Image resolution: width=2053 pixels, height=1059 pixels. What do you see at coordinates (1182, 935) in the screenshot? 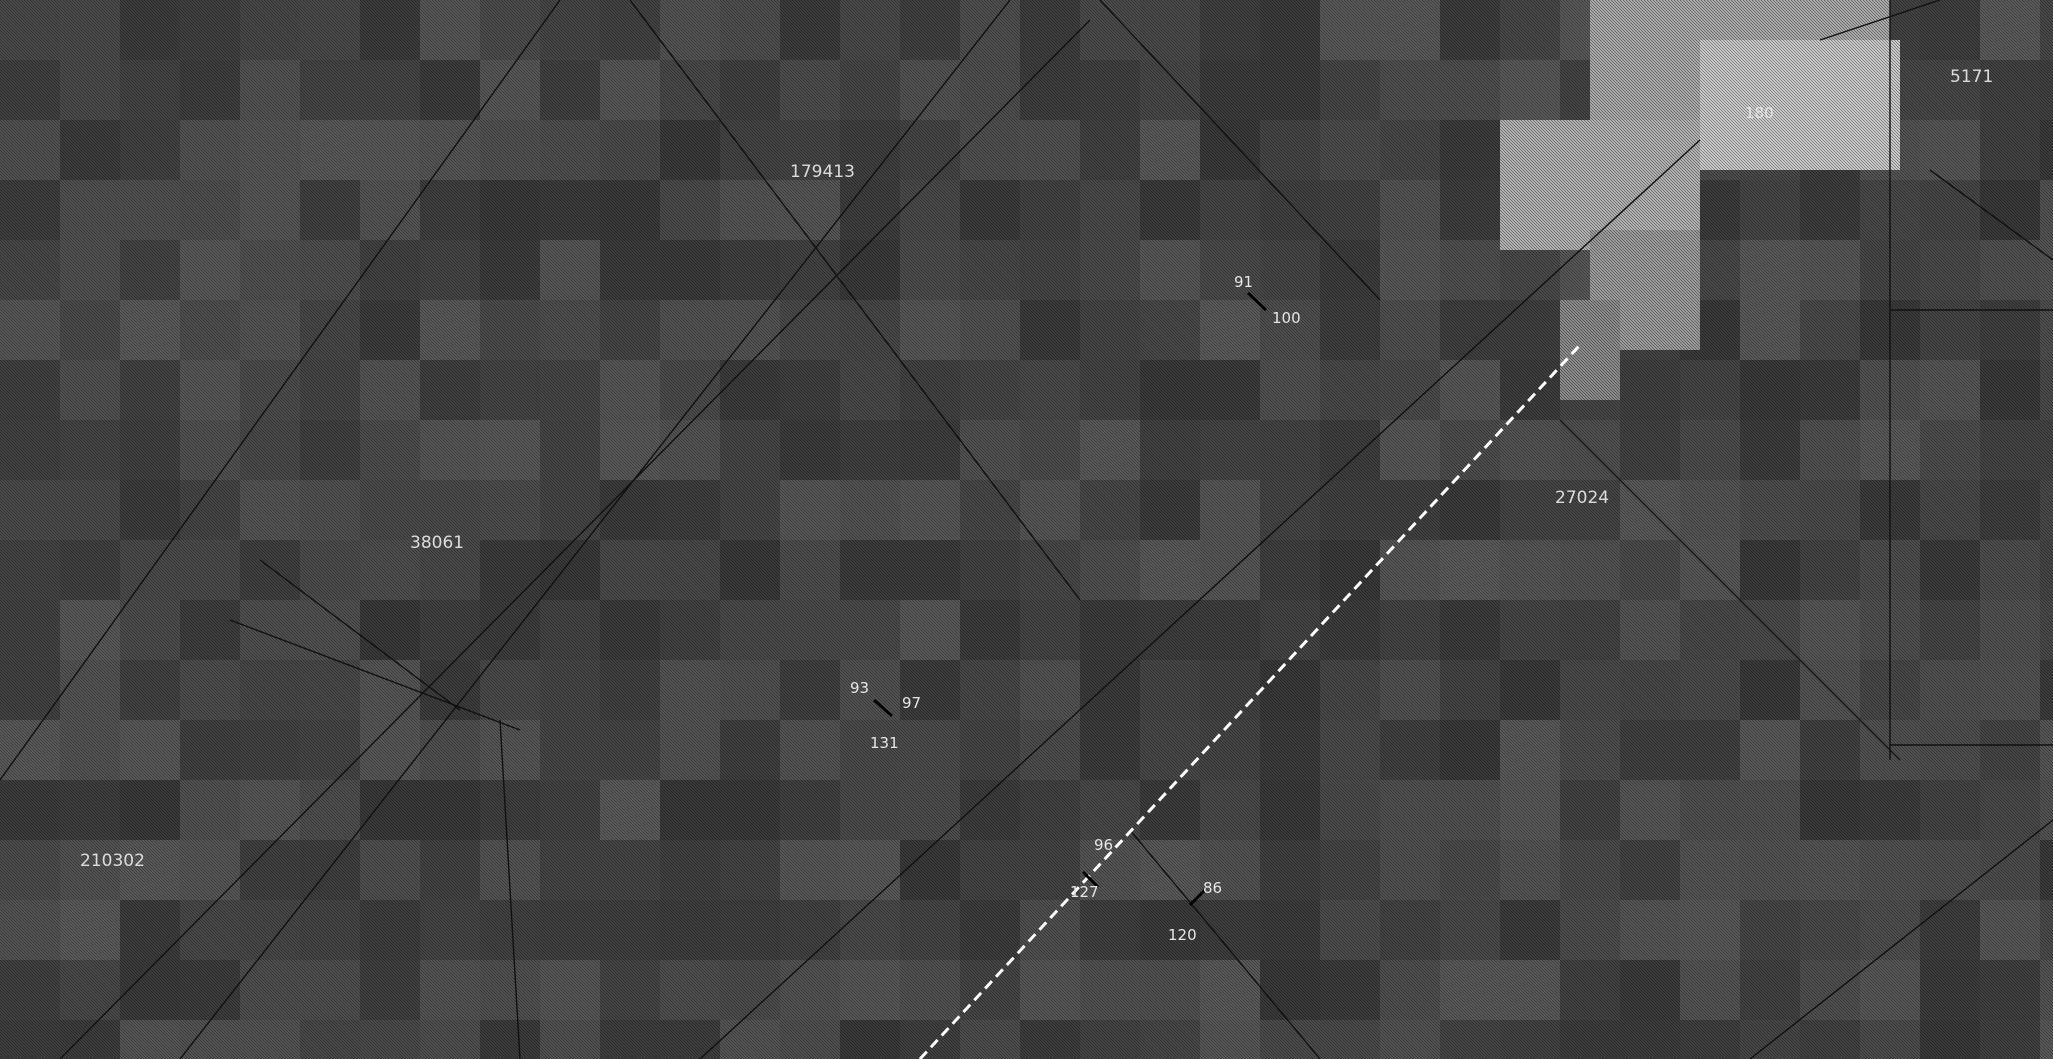
I see `number-label-120: 120` at bounding box center [1182, 935].